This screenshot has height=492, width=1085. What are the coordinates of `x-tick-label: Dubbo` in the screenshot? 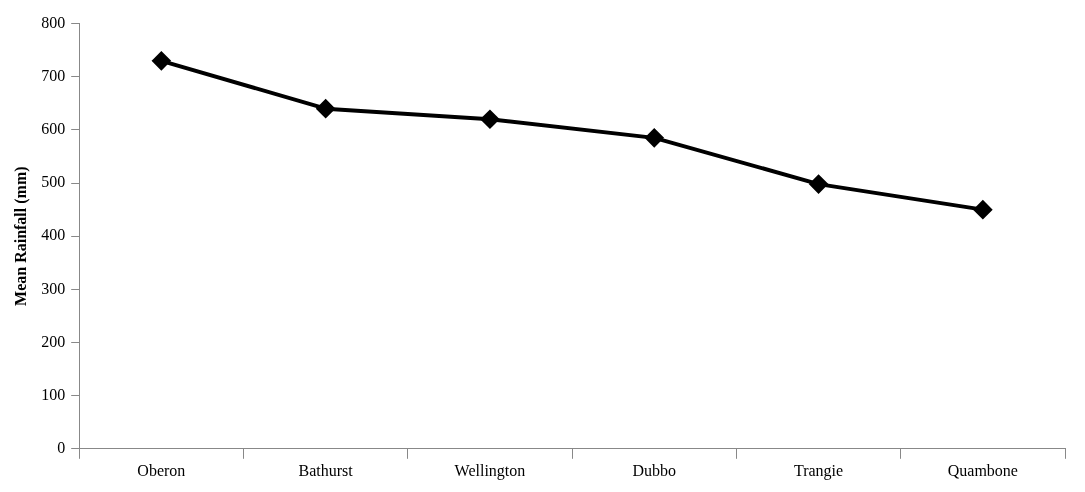 It's located at (654, 470).